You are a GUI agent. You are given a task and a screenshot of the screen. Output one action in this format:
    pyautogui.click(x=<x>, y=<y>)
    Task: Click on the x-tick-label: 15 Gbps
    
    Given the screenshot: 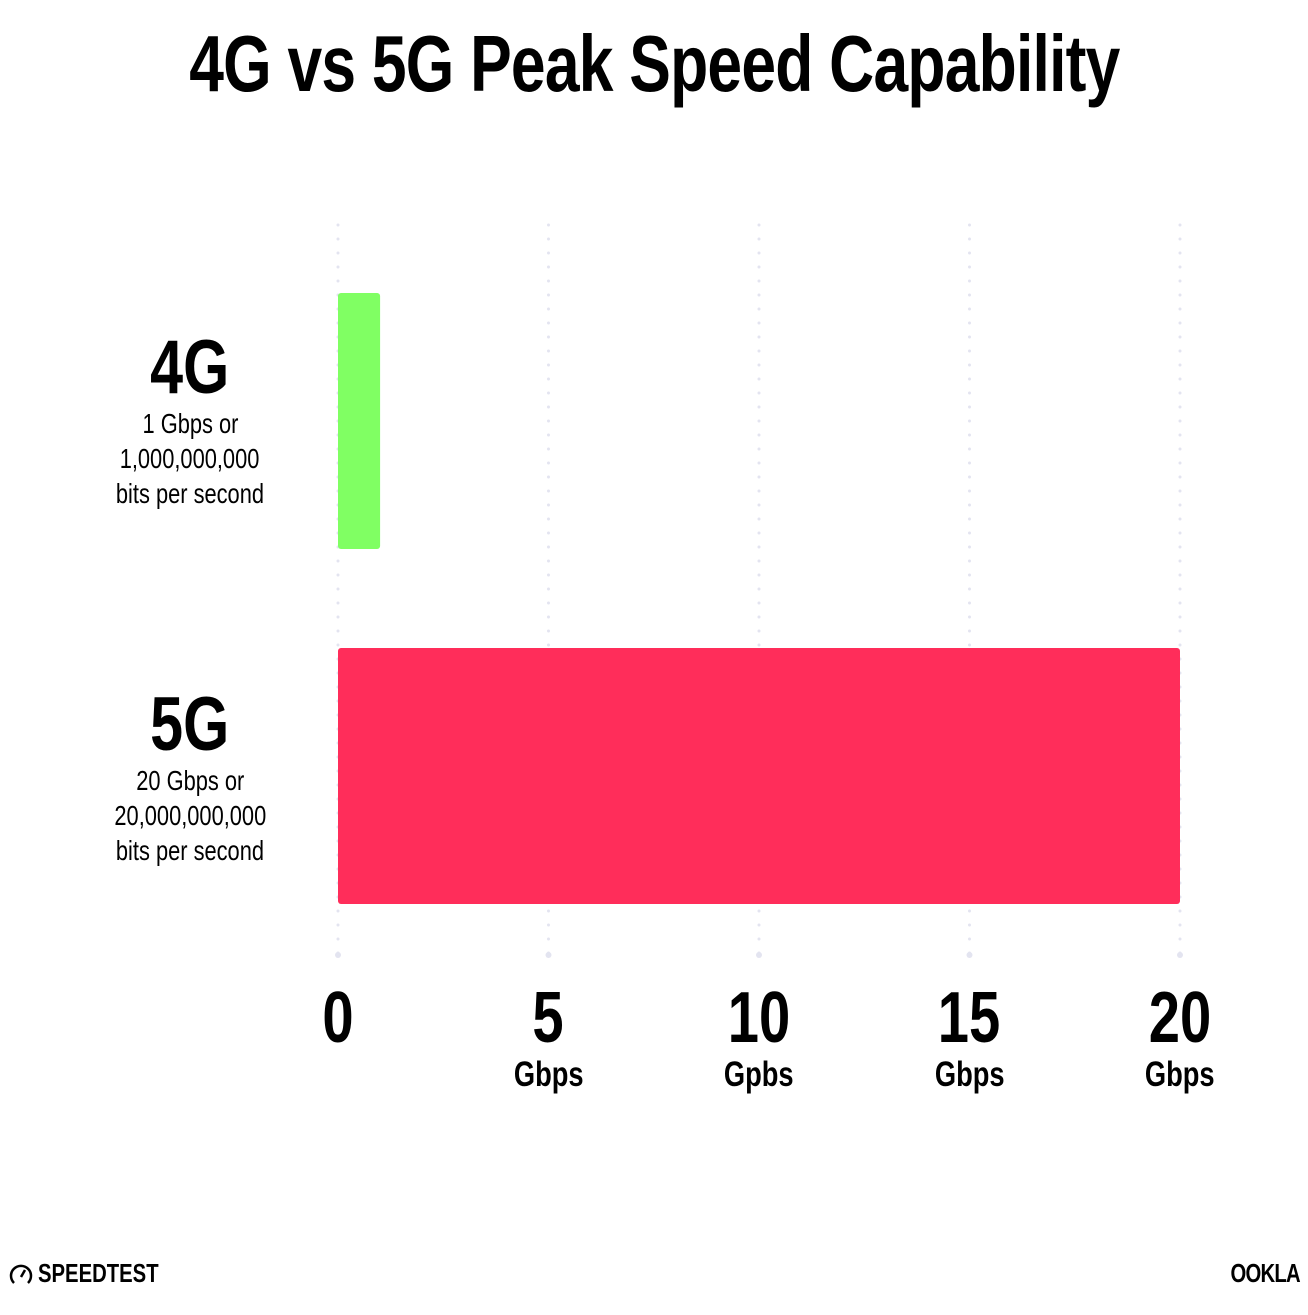 What is the action you would take?
    pyautogui.click(x=970, y=1037)
    